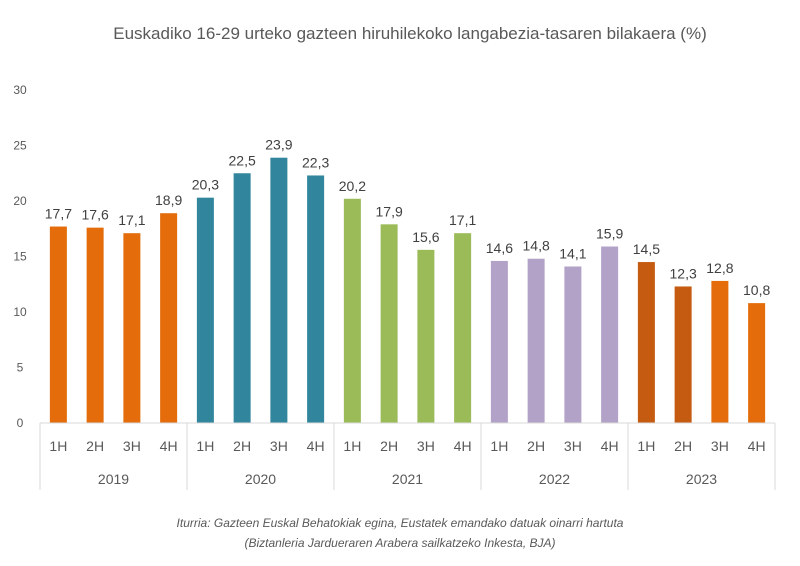 The image size is (800, 566). I want to click on data-label: 14,8, so click(536, 246).